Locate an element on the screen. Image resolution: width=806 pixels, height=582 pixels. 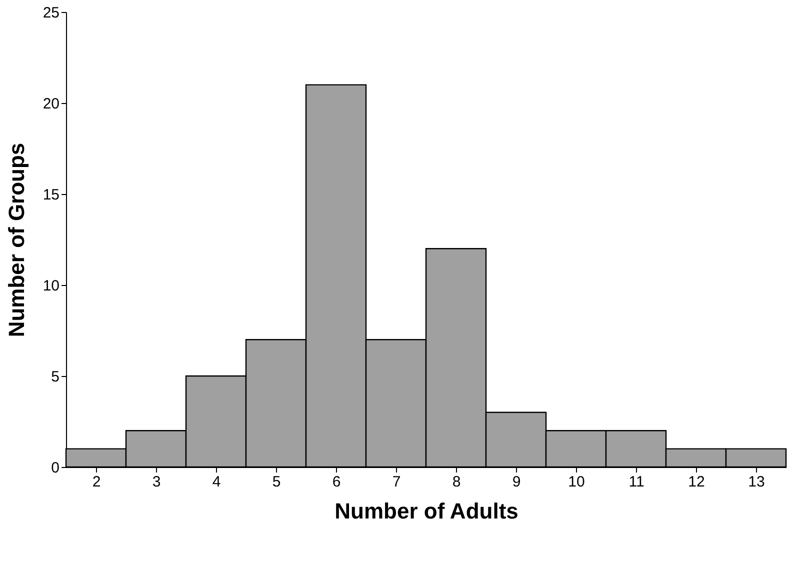
x-tick-label: 4 is located at coordinates (216, 482).